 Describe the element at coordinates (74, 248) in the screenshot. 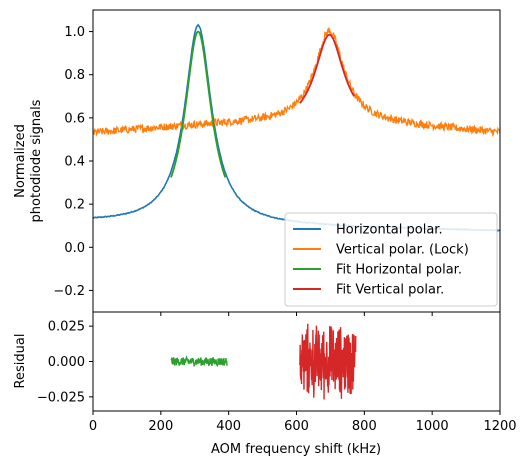

I see `main-y-tick-label: 0.0` at that location.